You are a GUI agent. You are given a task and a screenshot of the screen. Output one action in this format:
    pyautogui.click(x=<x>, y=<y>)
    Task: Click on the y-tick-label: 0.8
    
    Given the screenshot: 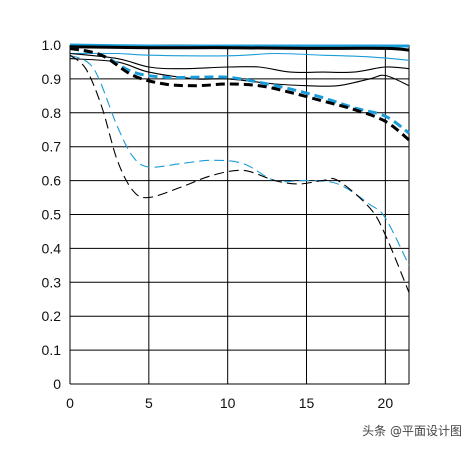 What is the action you would take?
    pyautogui.click(x=52, y=113)
    